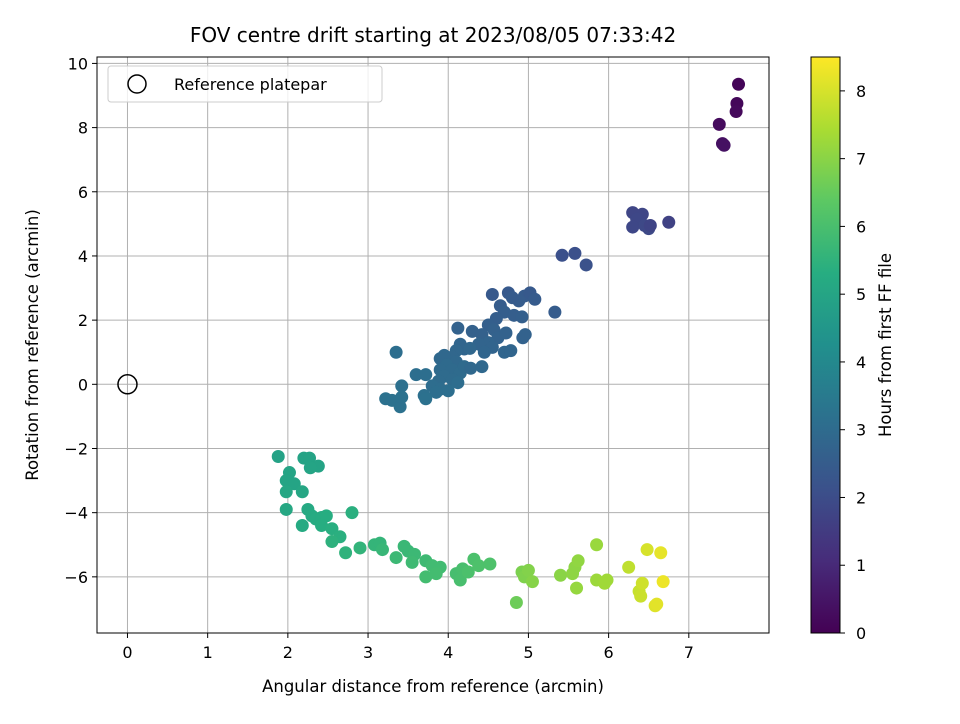  I want to click on colorbar-tick-label: 7, so click(861, 159).